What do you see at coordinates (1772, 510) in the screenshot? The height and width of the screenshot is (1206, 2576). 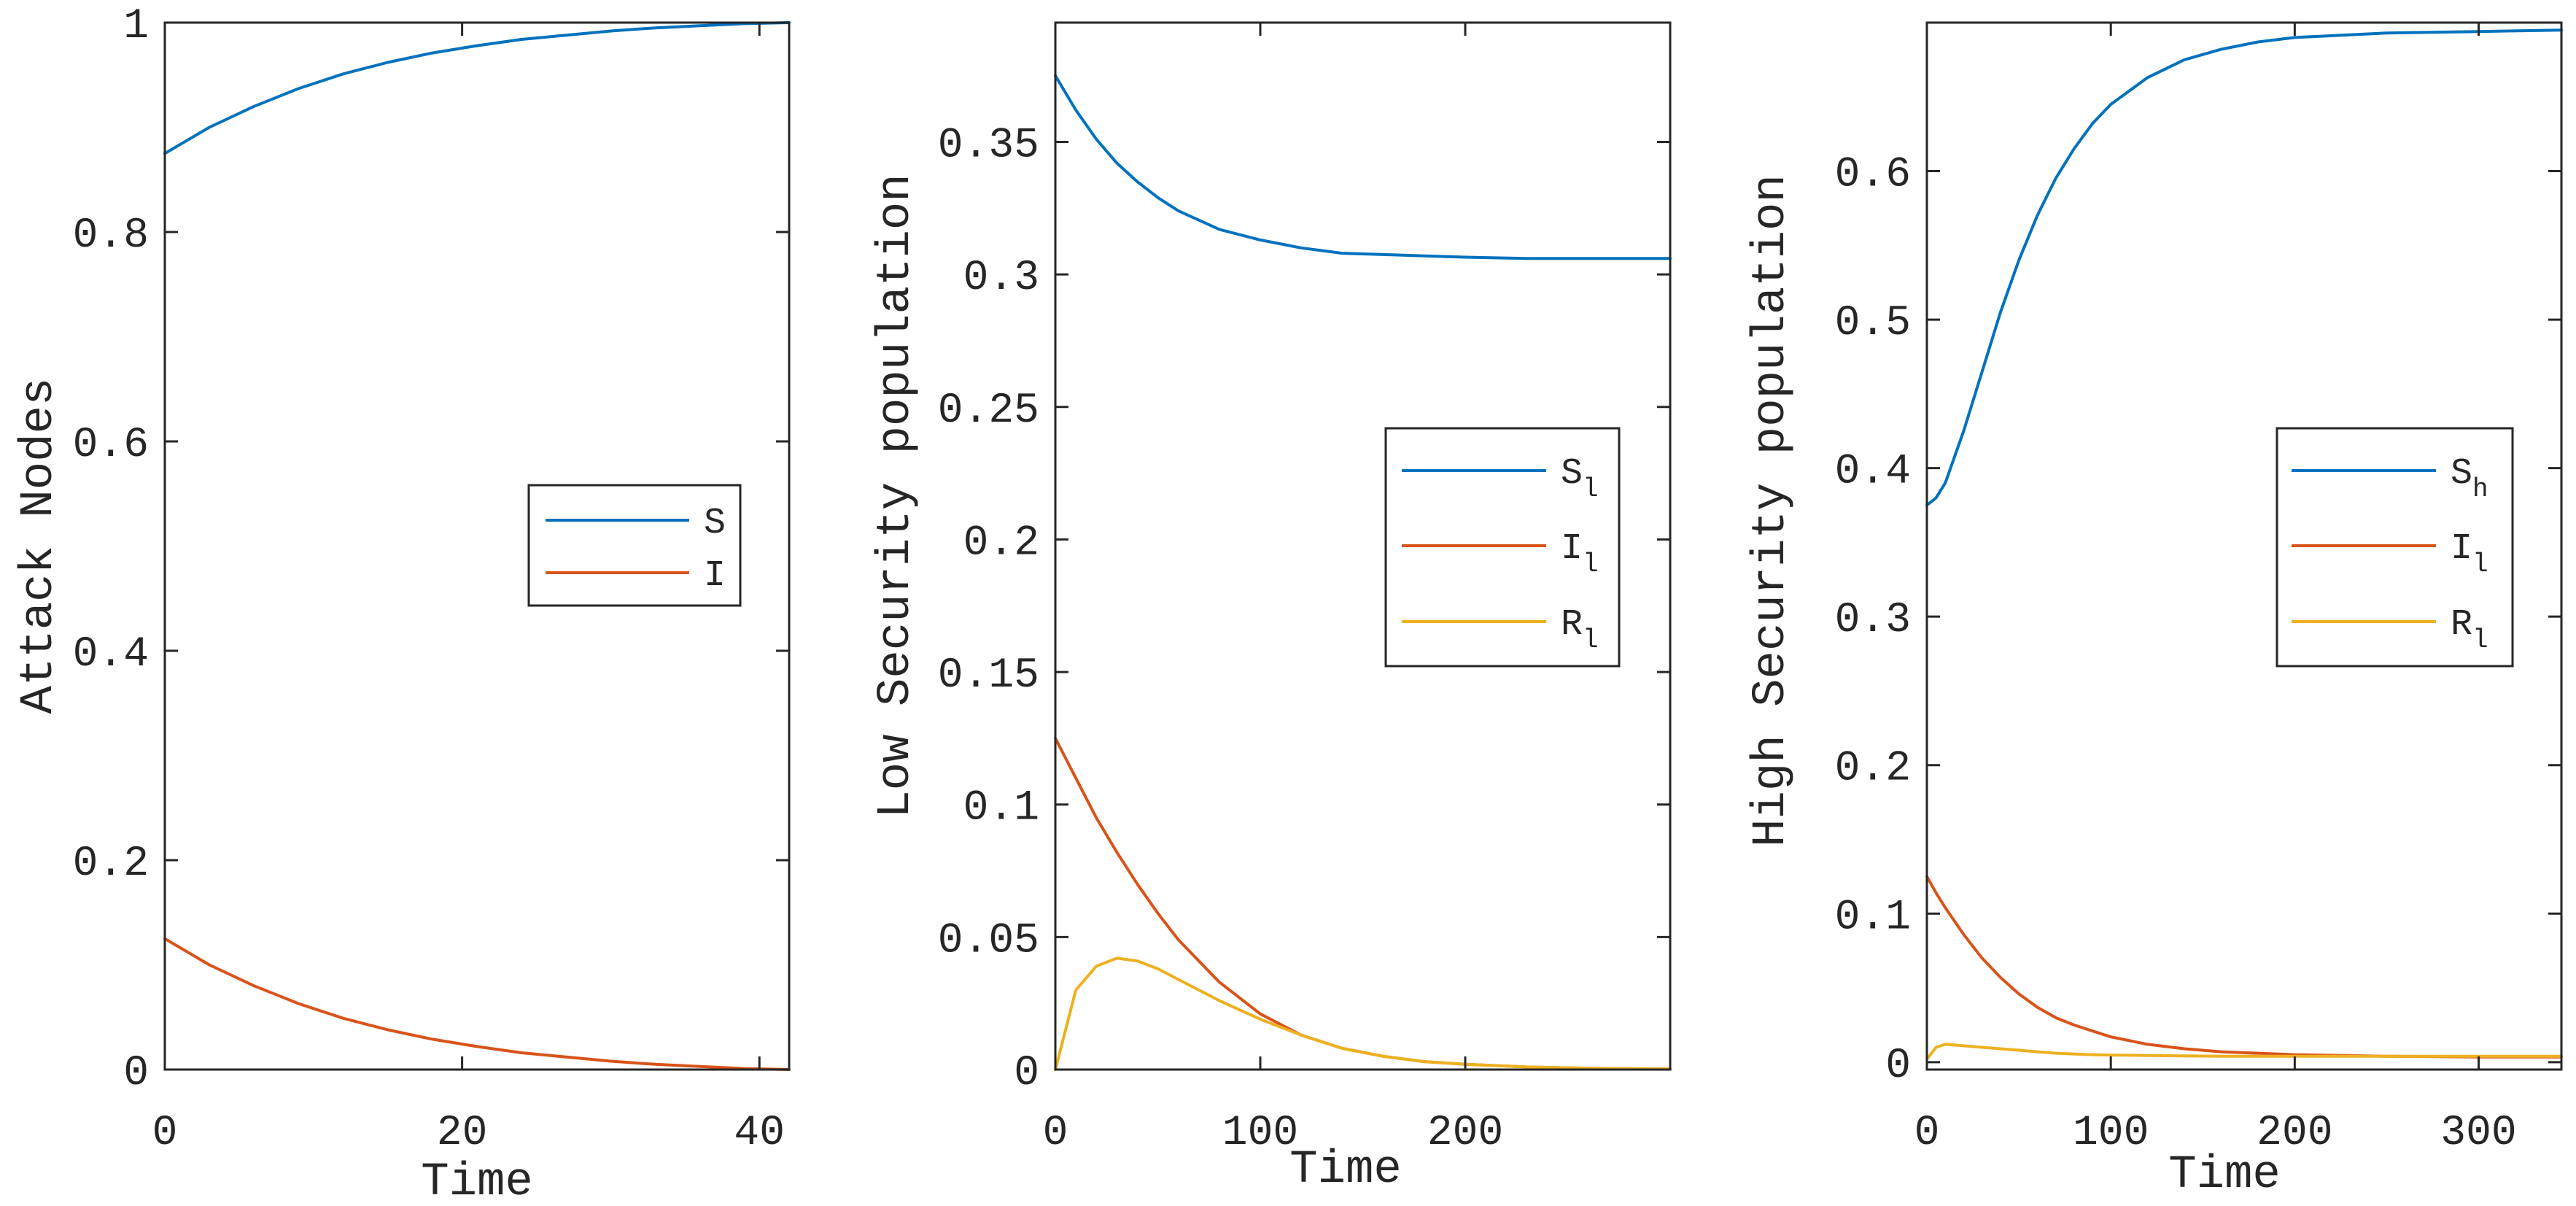 I see `ylabel-high-security: High Security population` at bounding box center [1772, 510].